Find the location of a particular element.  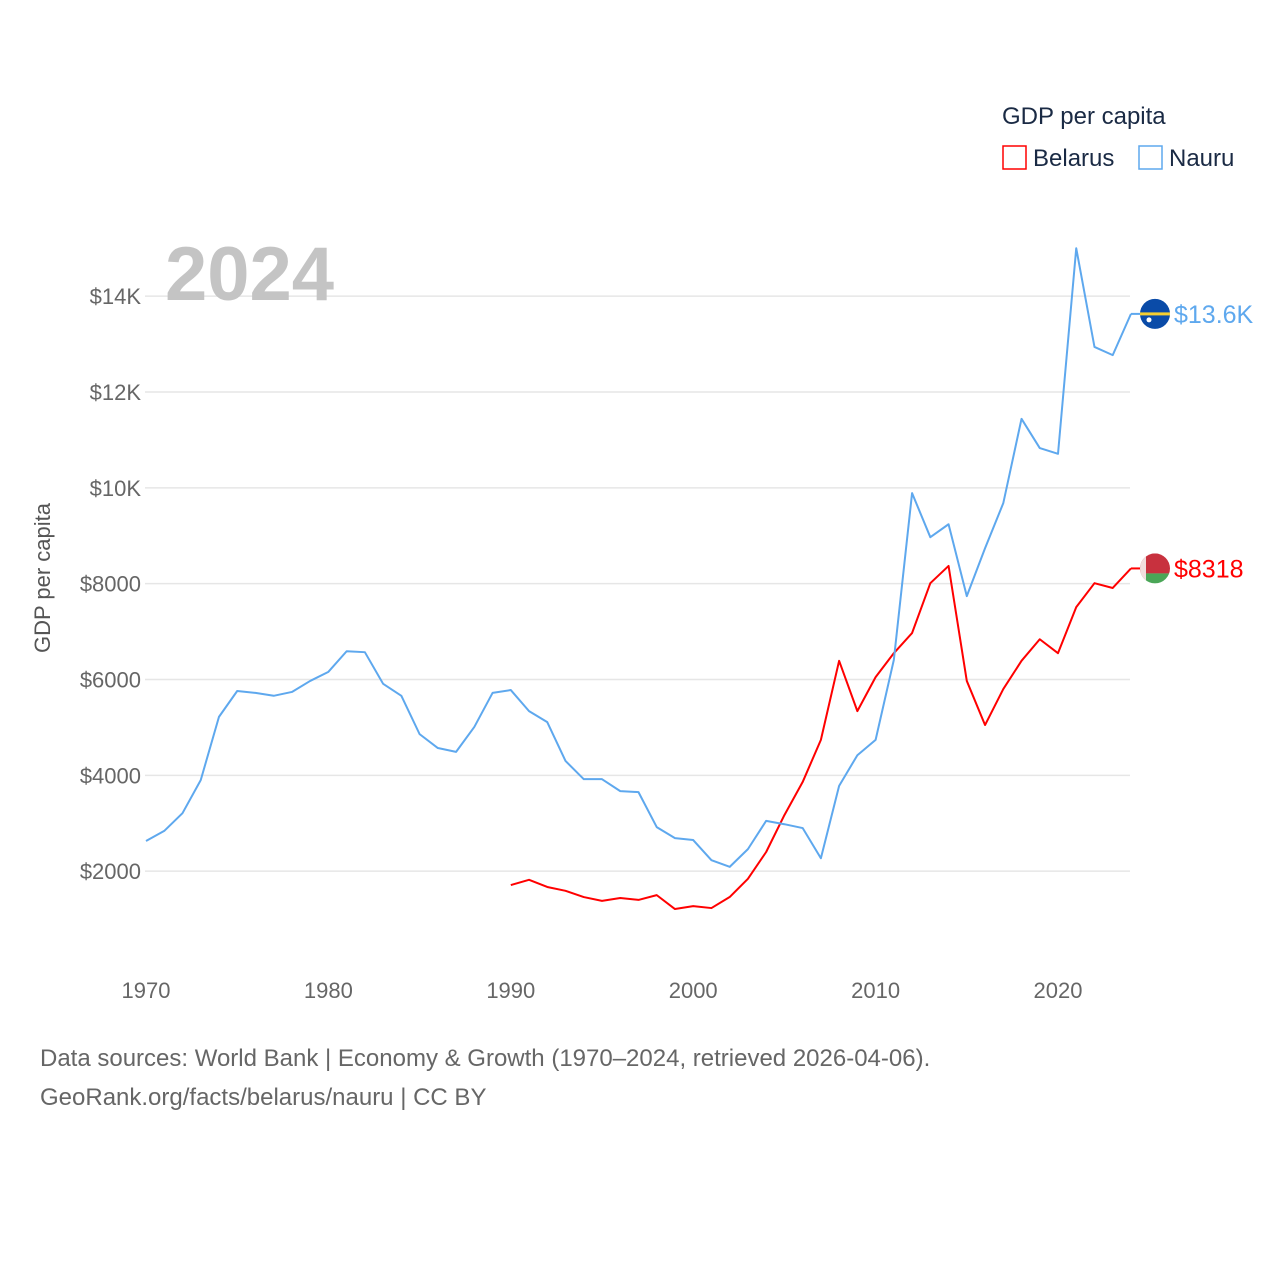

y-tick-label: $4000 is located at coordinates (110, 775).